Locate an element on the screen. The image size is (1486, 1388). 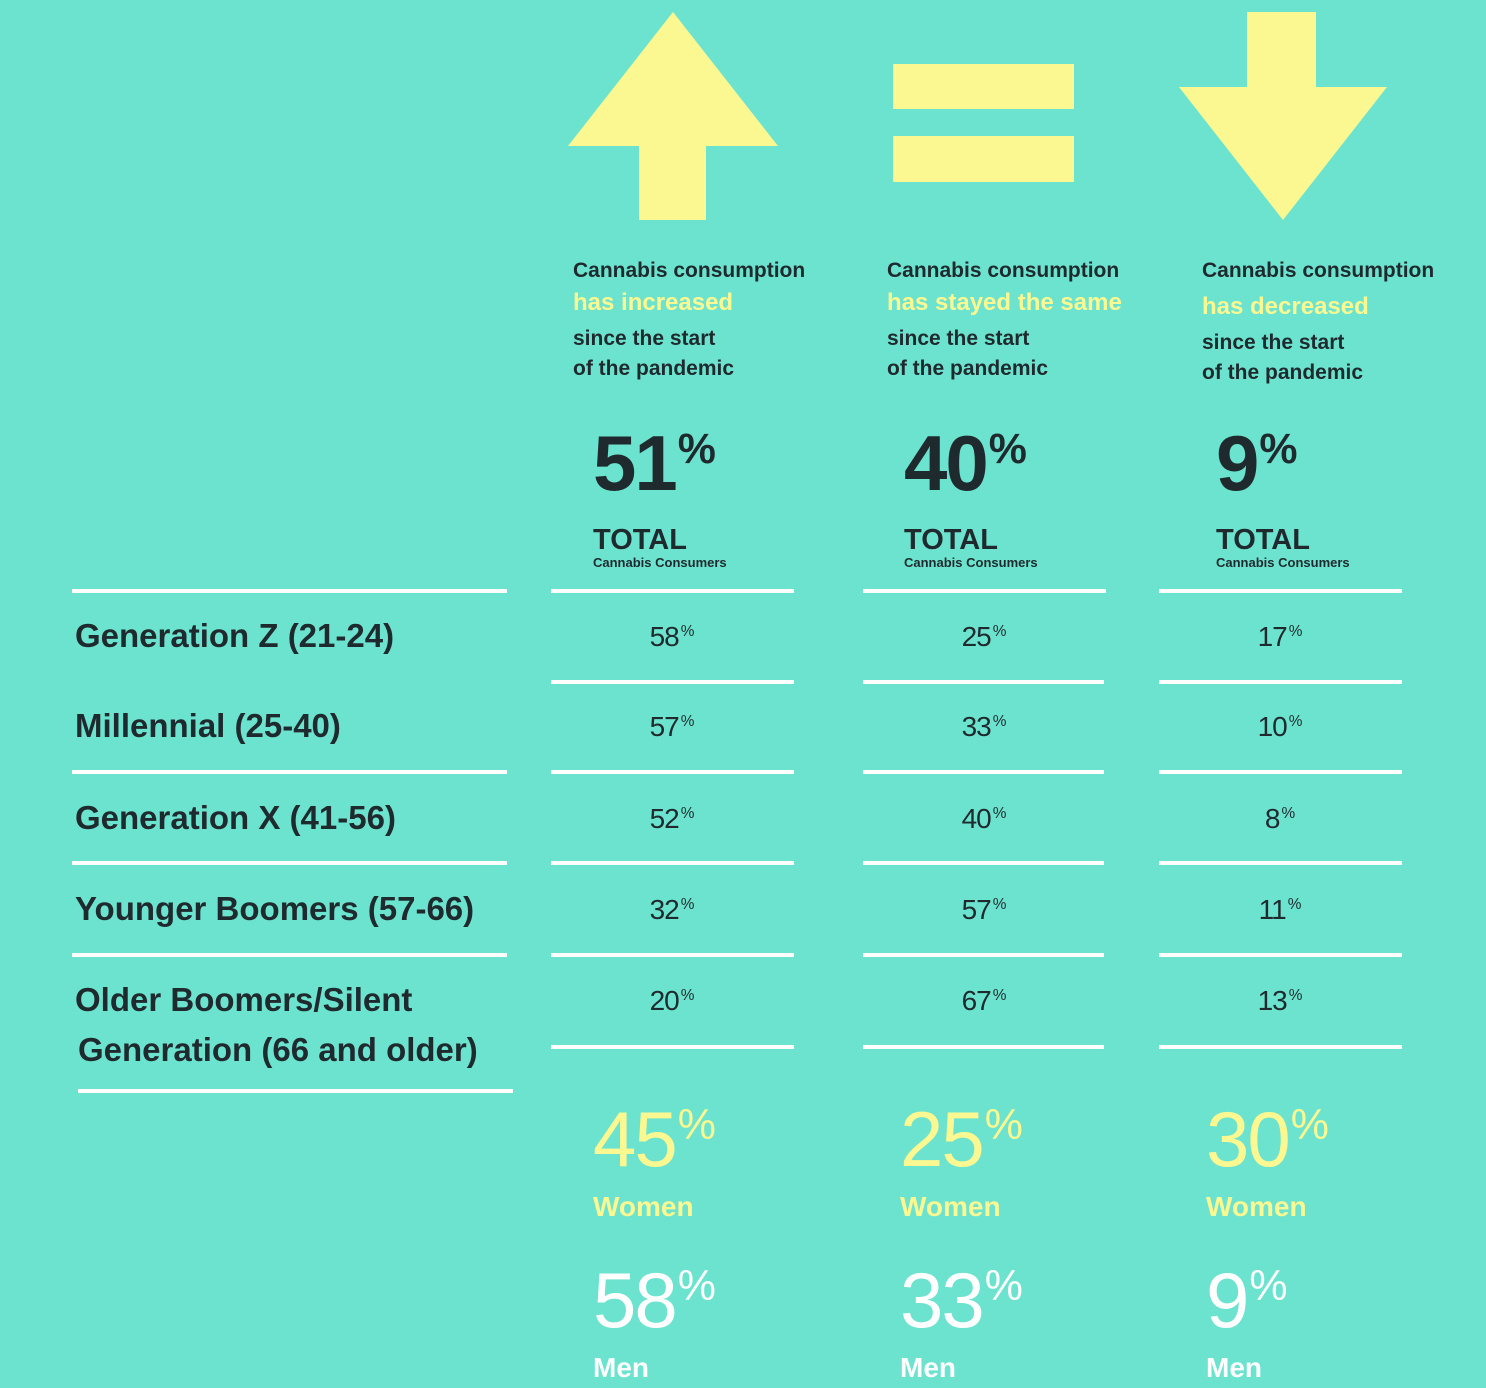
women-stat-increased: 45% Women is located at coordinates (654, 1161).